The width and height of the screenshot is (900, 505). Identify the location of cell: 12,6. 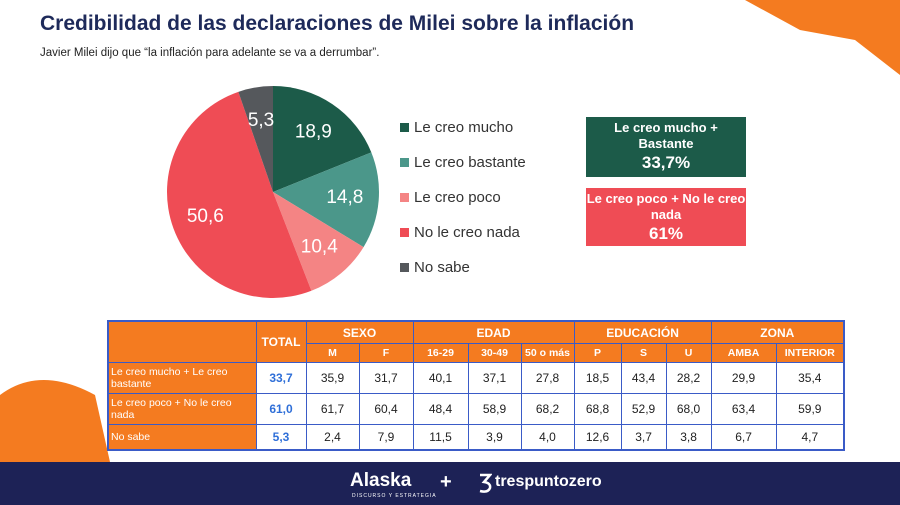
(597, 437).